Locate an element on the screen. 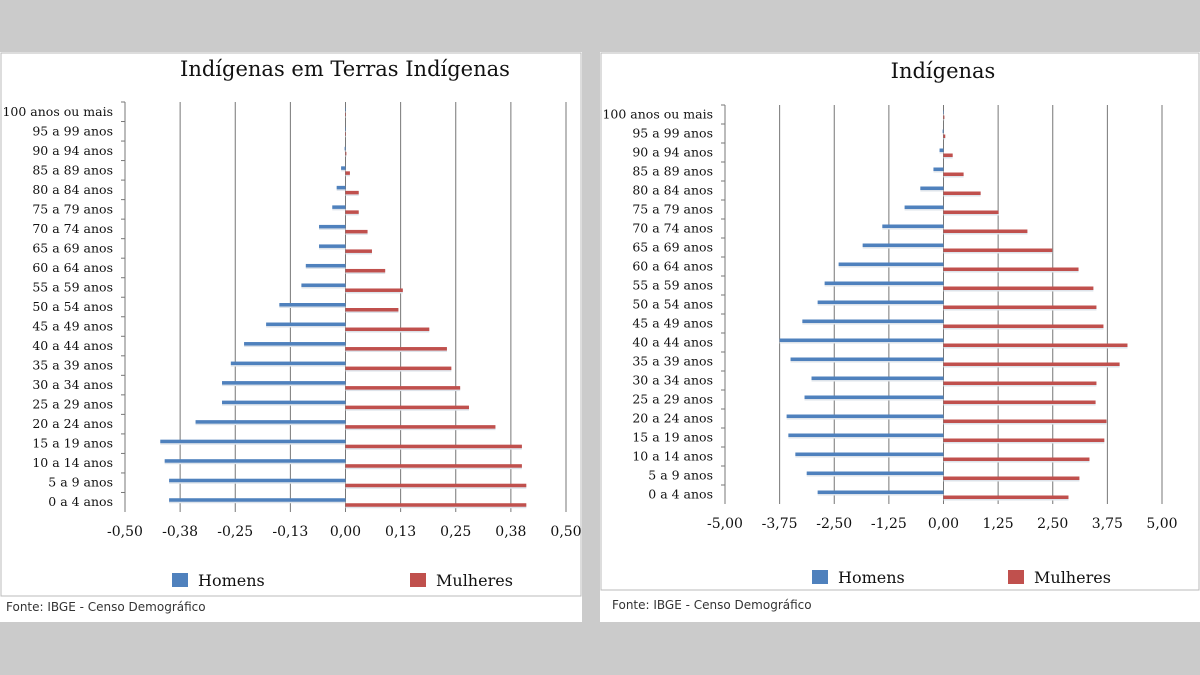 The height and width of the screenshot is (675, 1200). x-tick-label: -1,25 is located at coordinates (889, 524).